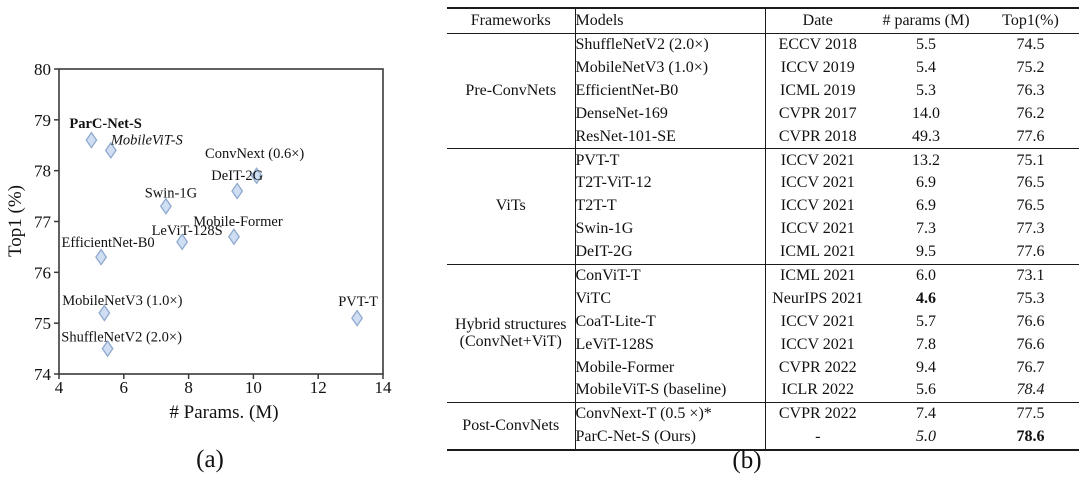 The image size is (1080, 482). Describe the element at coordinates (926, 136) in the screenshot. I see `params-cell: 49.3` at that location.